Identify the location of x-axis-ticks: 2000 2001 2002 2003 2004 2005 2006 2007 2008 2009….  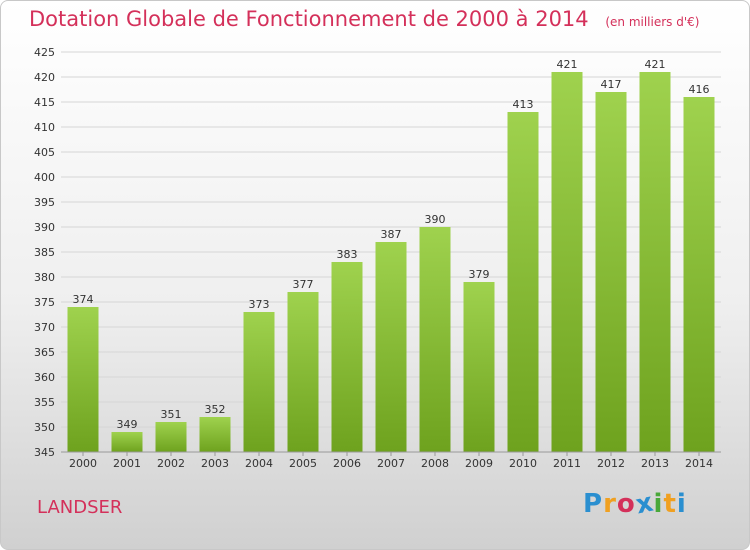
(391, 461).